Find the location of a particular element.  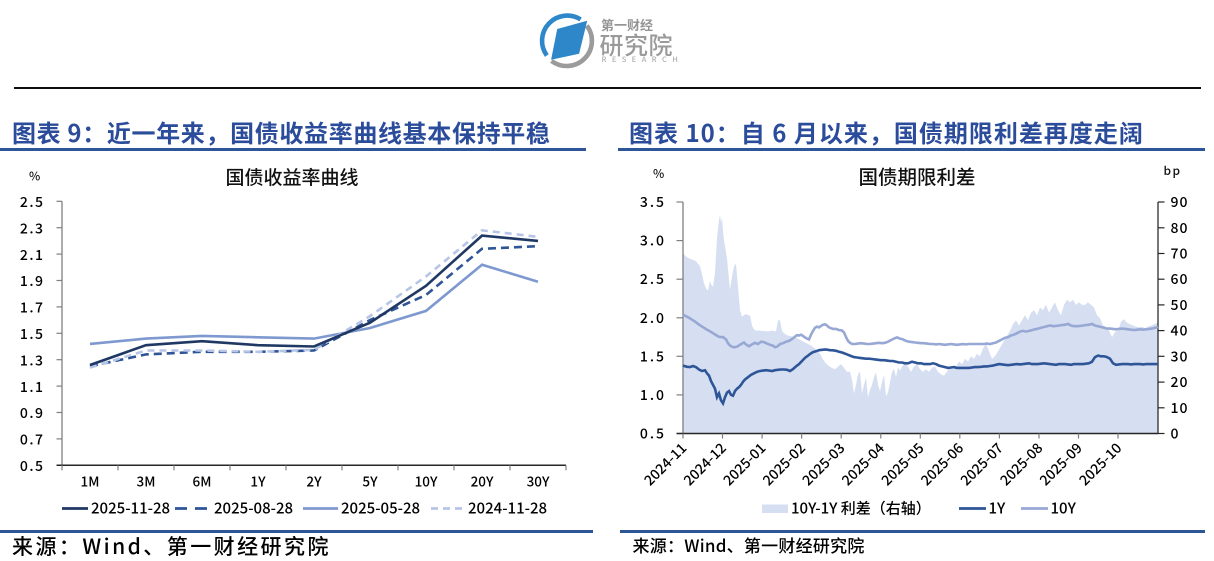

svg-text: 30 is located at coordinates (1180, 356).